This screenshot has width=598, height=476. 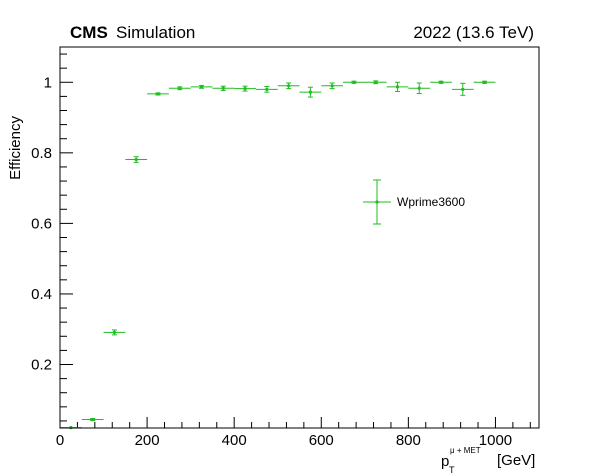 What do you see at coordinates (89, 32) in the screenshot?
I see `experiment-label: CMS` at bounding box center [89, 32].